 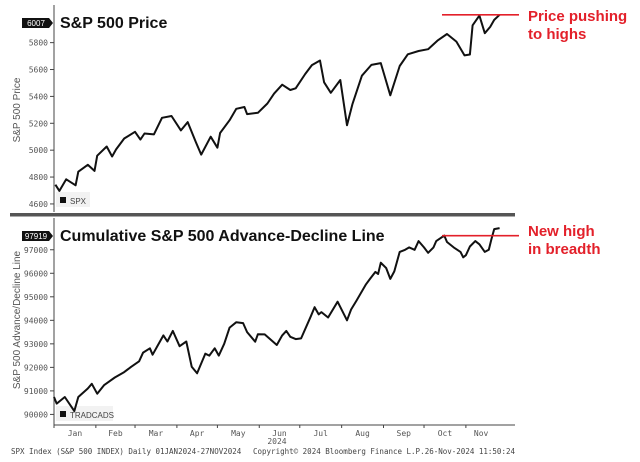 I want to click on x-tick-label: Apr, so click(x=197, y=433).